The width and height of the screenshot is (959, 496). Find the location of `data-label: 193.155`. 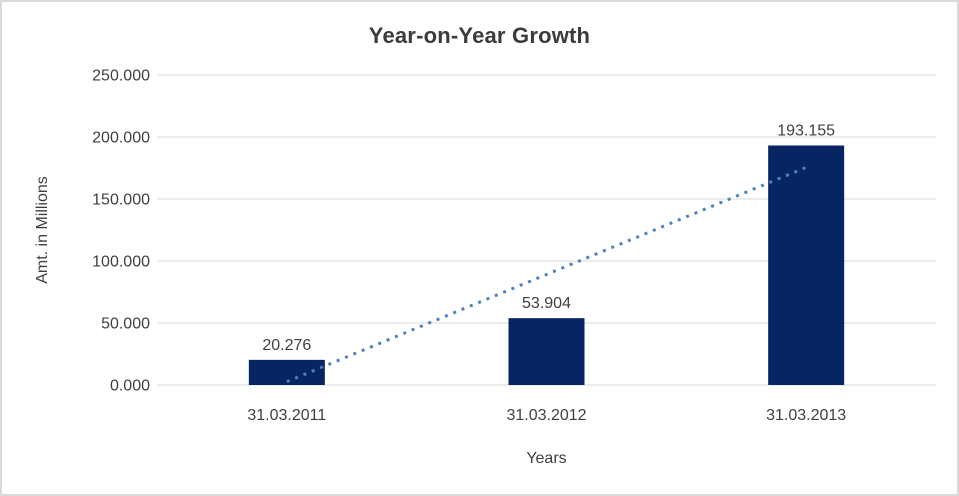

data-label: 193.155 is located at coordinates (806, 130).